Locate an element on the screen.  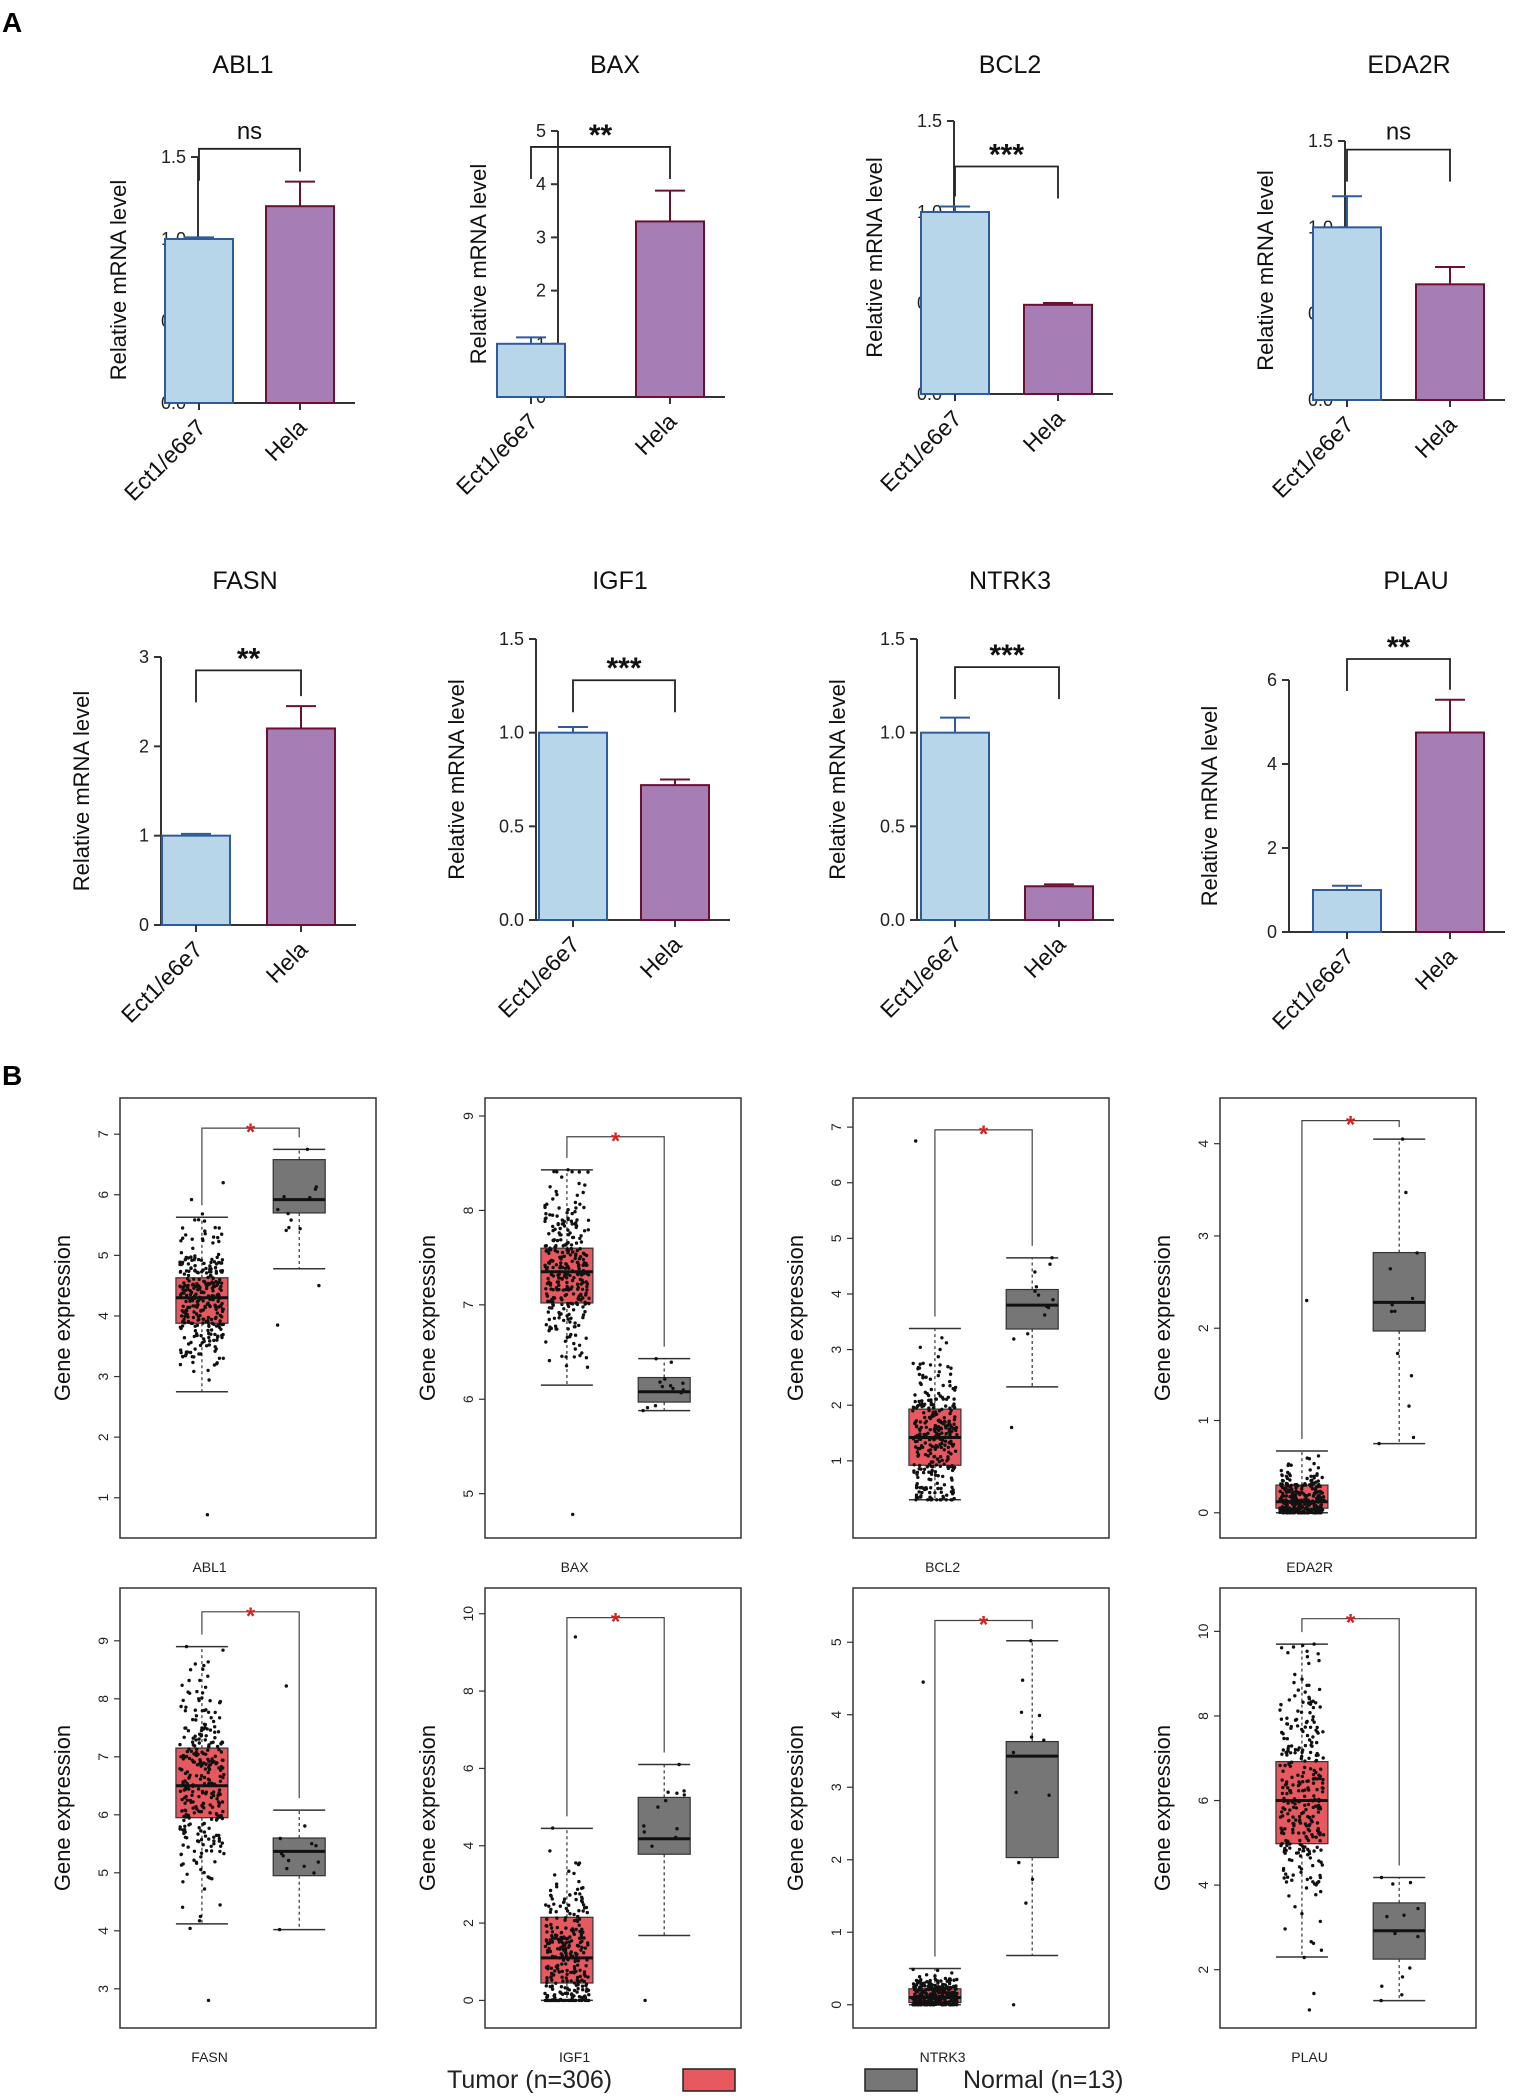
y-tick-label: 10 is located at coordinates (1203, 1631).